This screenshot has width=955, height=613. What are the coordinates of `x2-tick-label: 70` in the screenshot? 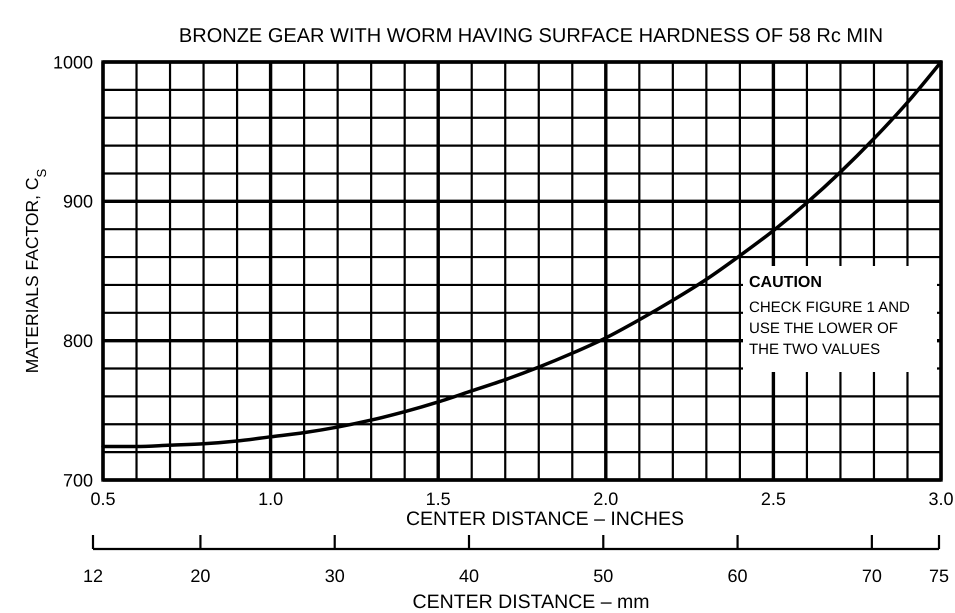 It's located at (872, 576).